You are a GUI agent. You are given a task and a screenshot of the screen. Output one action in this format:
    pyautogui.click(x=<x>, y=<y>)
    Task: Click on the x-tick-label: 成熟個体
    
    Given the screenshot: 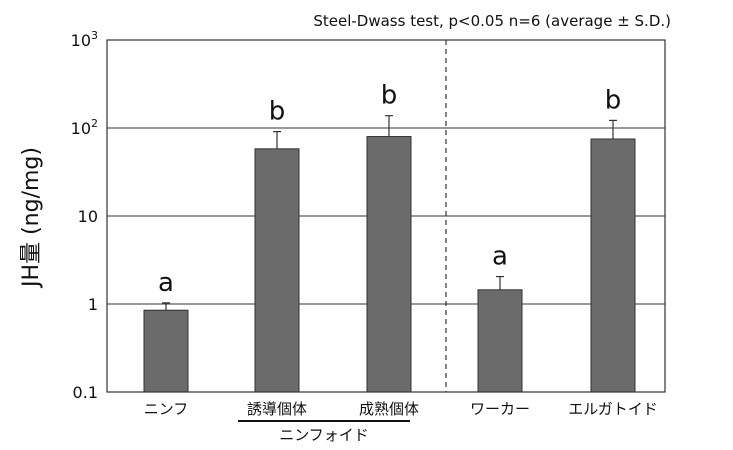 What is the action you would take?
    pyautogui.click(x=389, y=409)
    